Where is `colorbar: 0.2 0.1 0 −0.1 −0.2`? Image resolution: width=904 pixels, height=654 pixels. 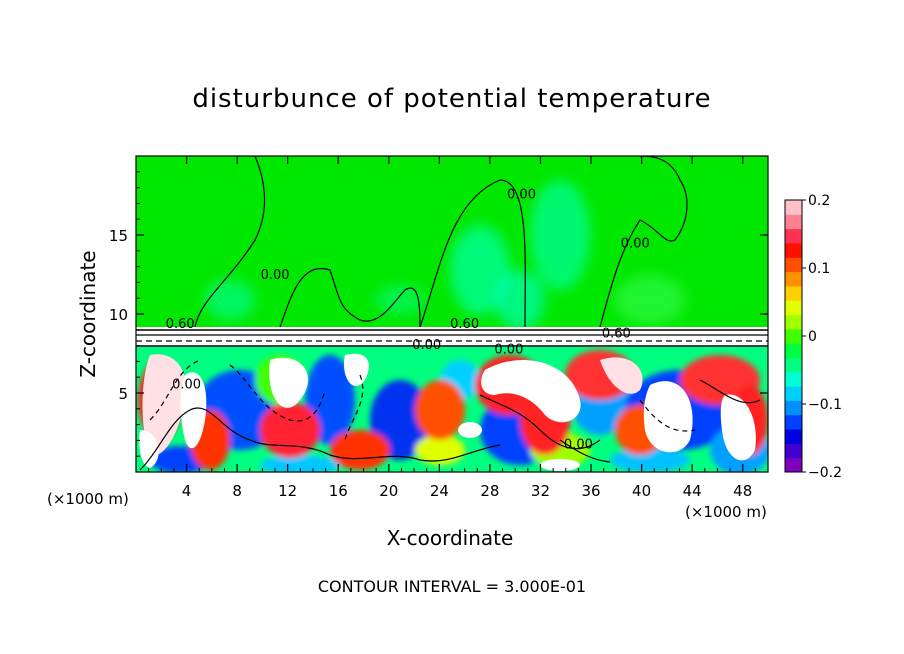
colorbar: 0.2 0.1 0 −0.1 −0.2 is located at coordinates (813, 337).